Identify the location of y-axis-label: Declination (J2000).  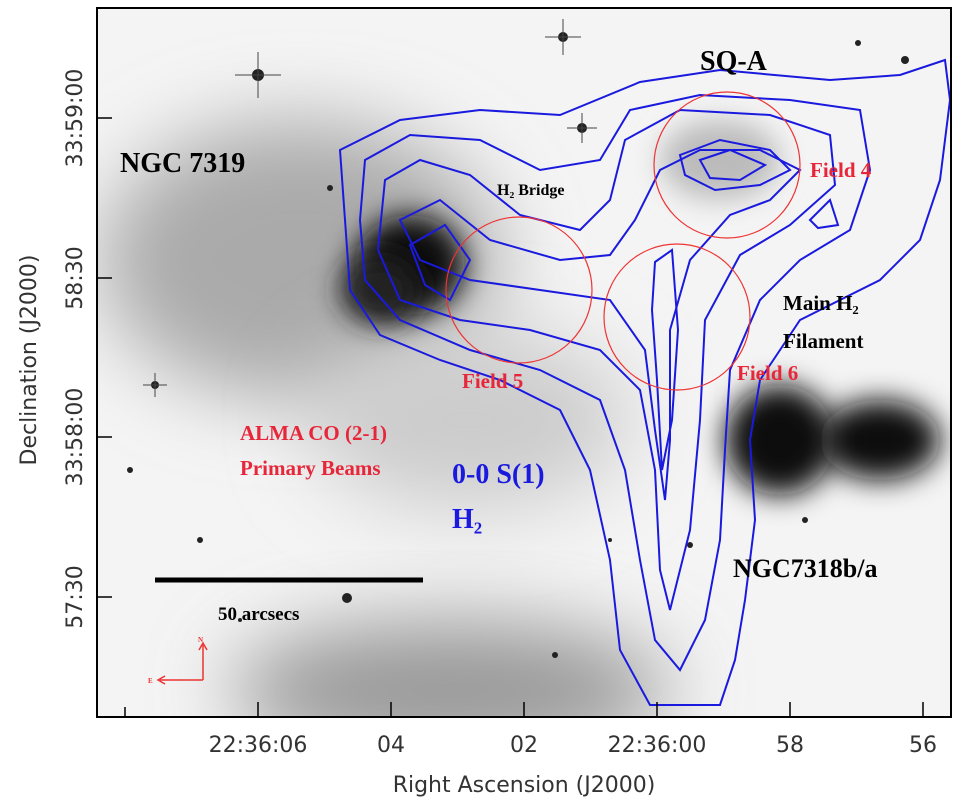
(29, 360).